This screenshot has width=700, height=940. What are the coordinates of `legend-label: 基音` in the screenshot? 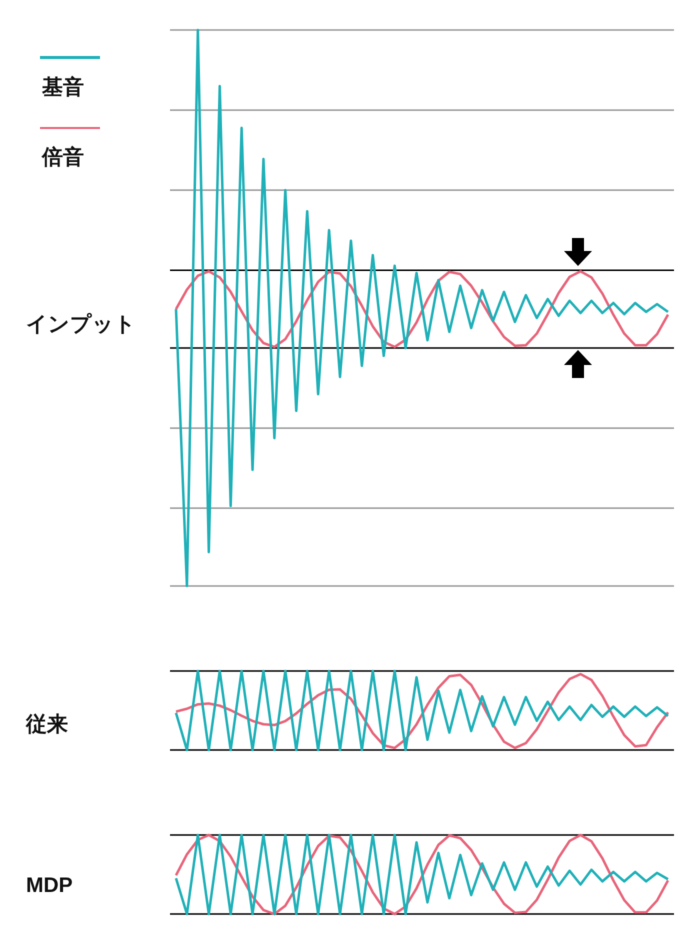 It's located at (63, 87).